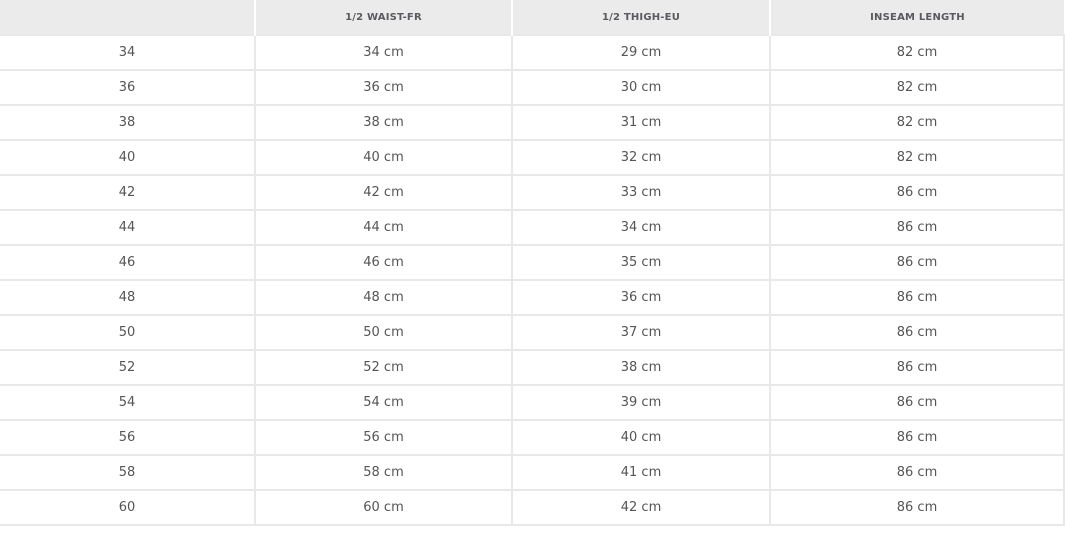 This screenshot has height=554, width=1065. I want to click on thigh-cell: 41 cm, so click(640, 472).